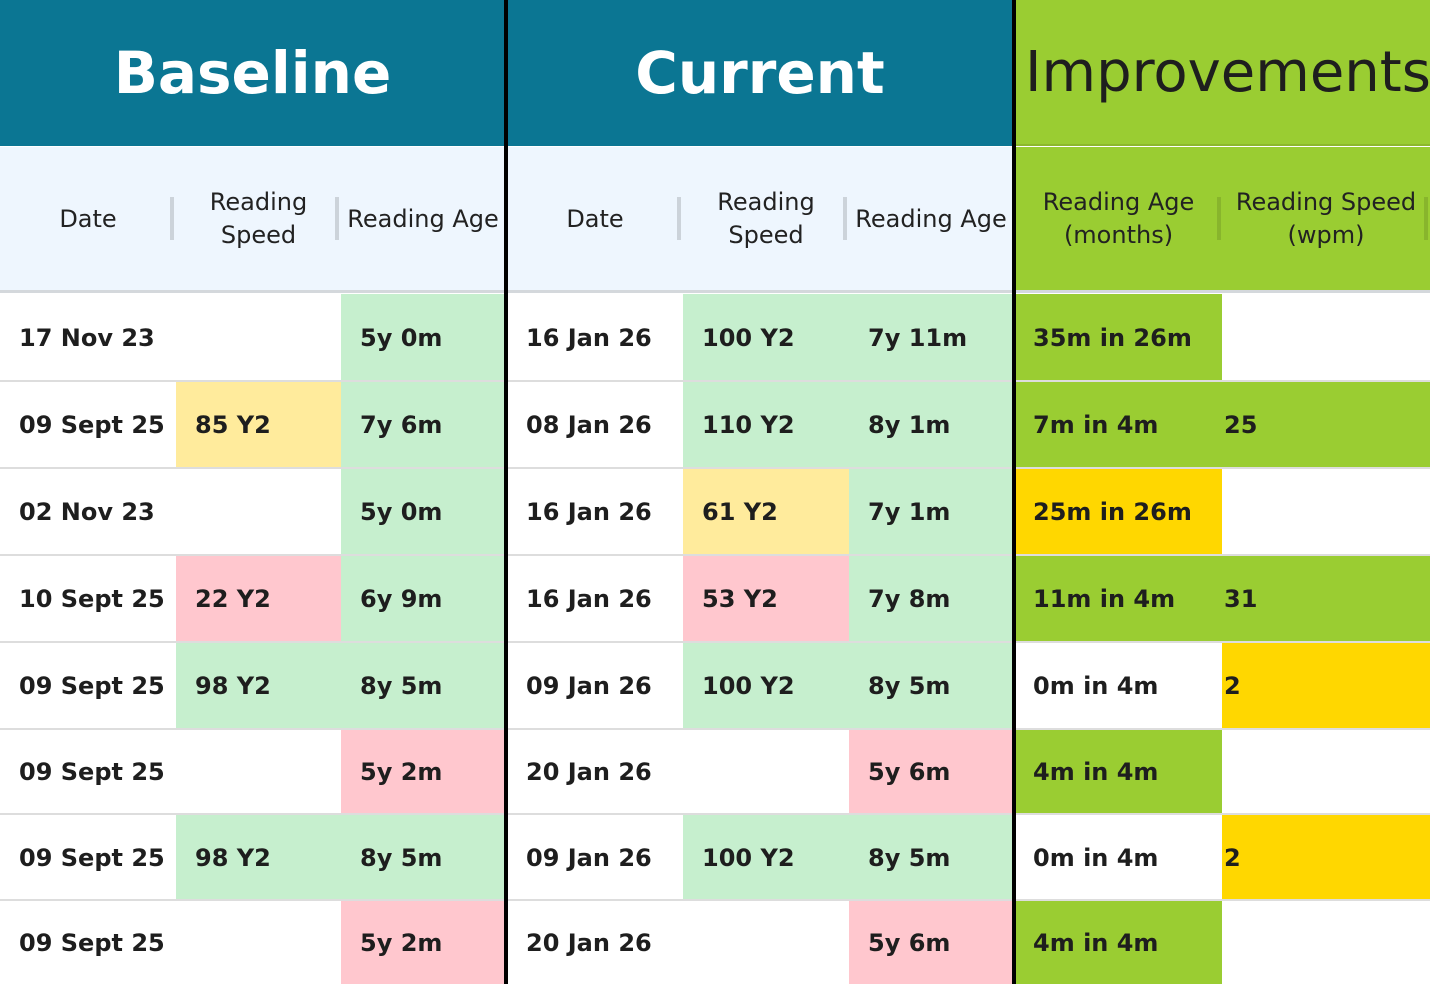 This screenshot has height=984, width=1430. I want to click on column-header-current-date: Date, so click(595, 218).